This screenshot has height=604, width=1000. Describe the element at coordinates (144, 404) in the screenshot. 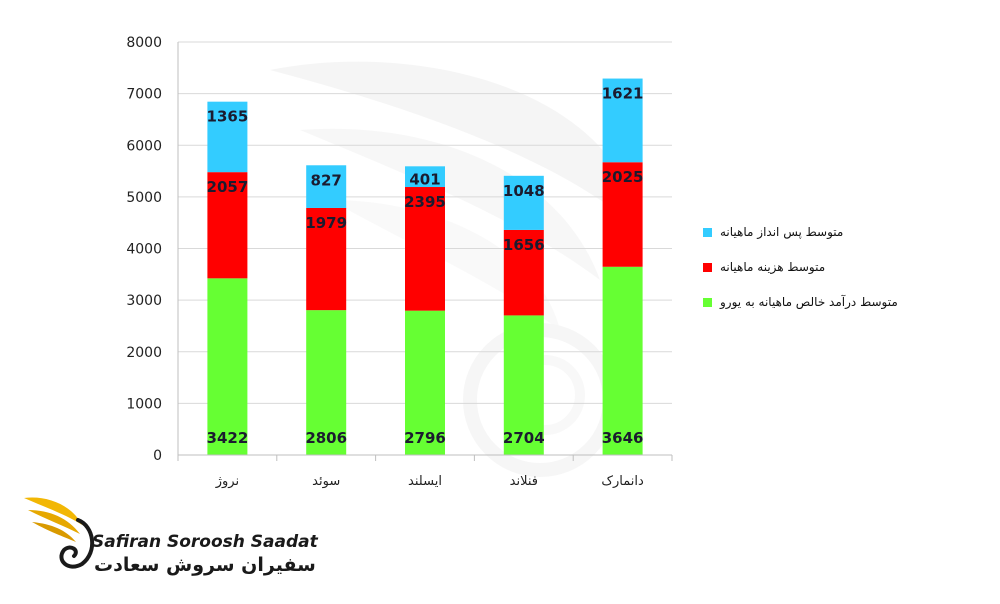

I see `y-tick-label: 1000` at that location.